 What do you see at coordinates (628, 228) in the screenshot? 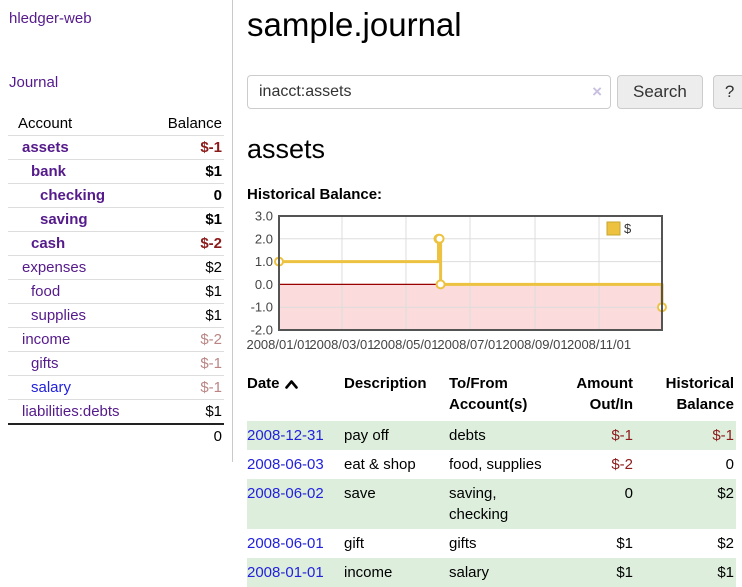
I see `legend-label: $` at bounding box center [628, 228].